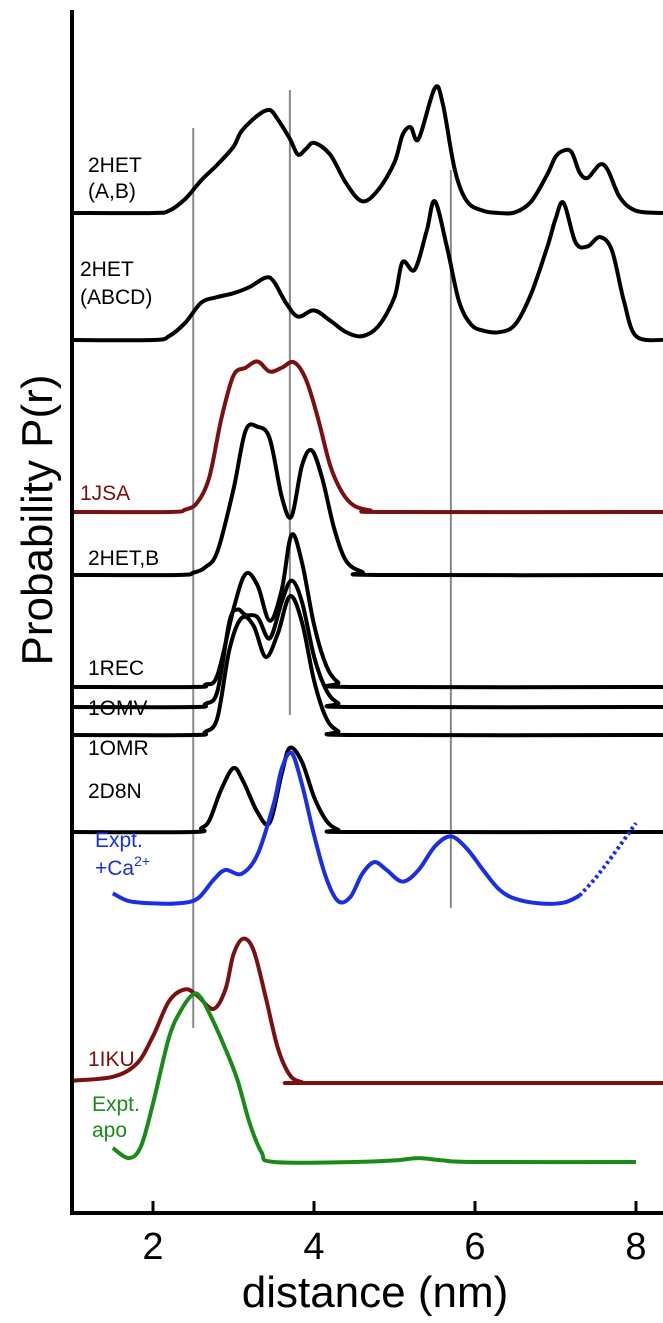 The width and height of the screenshot is (663, 1323). I want to click on series-label-line: 2HET,B, so click(123, 558).